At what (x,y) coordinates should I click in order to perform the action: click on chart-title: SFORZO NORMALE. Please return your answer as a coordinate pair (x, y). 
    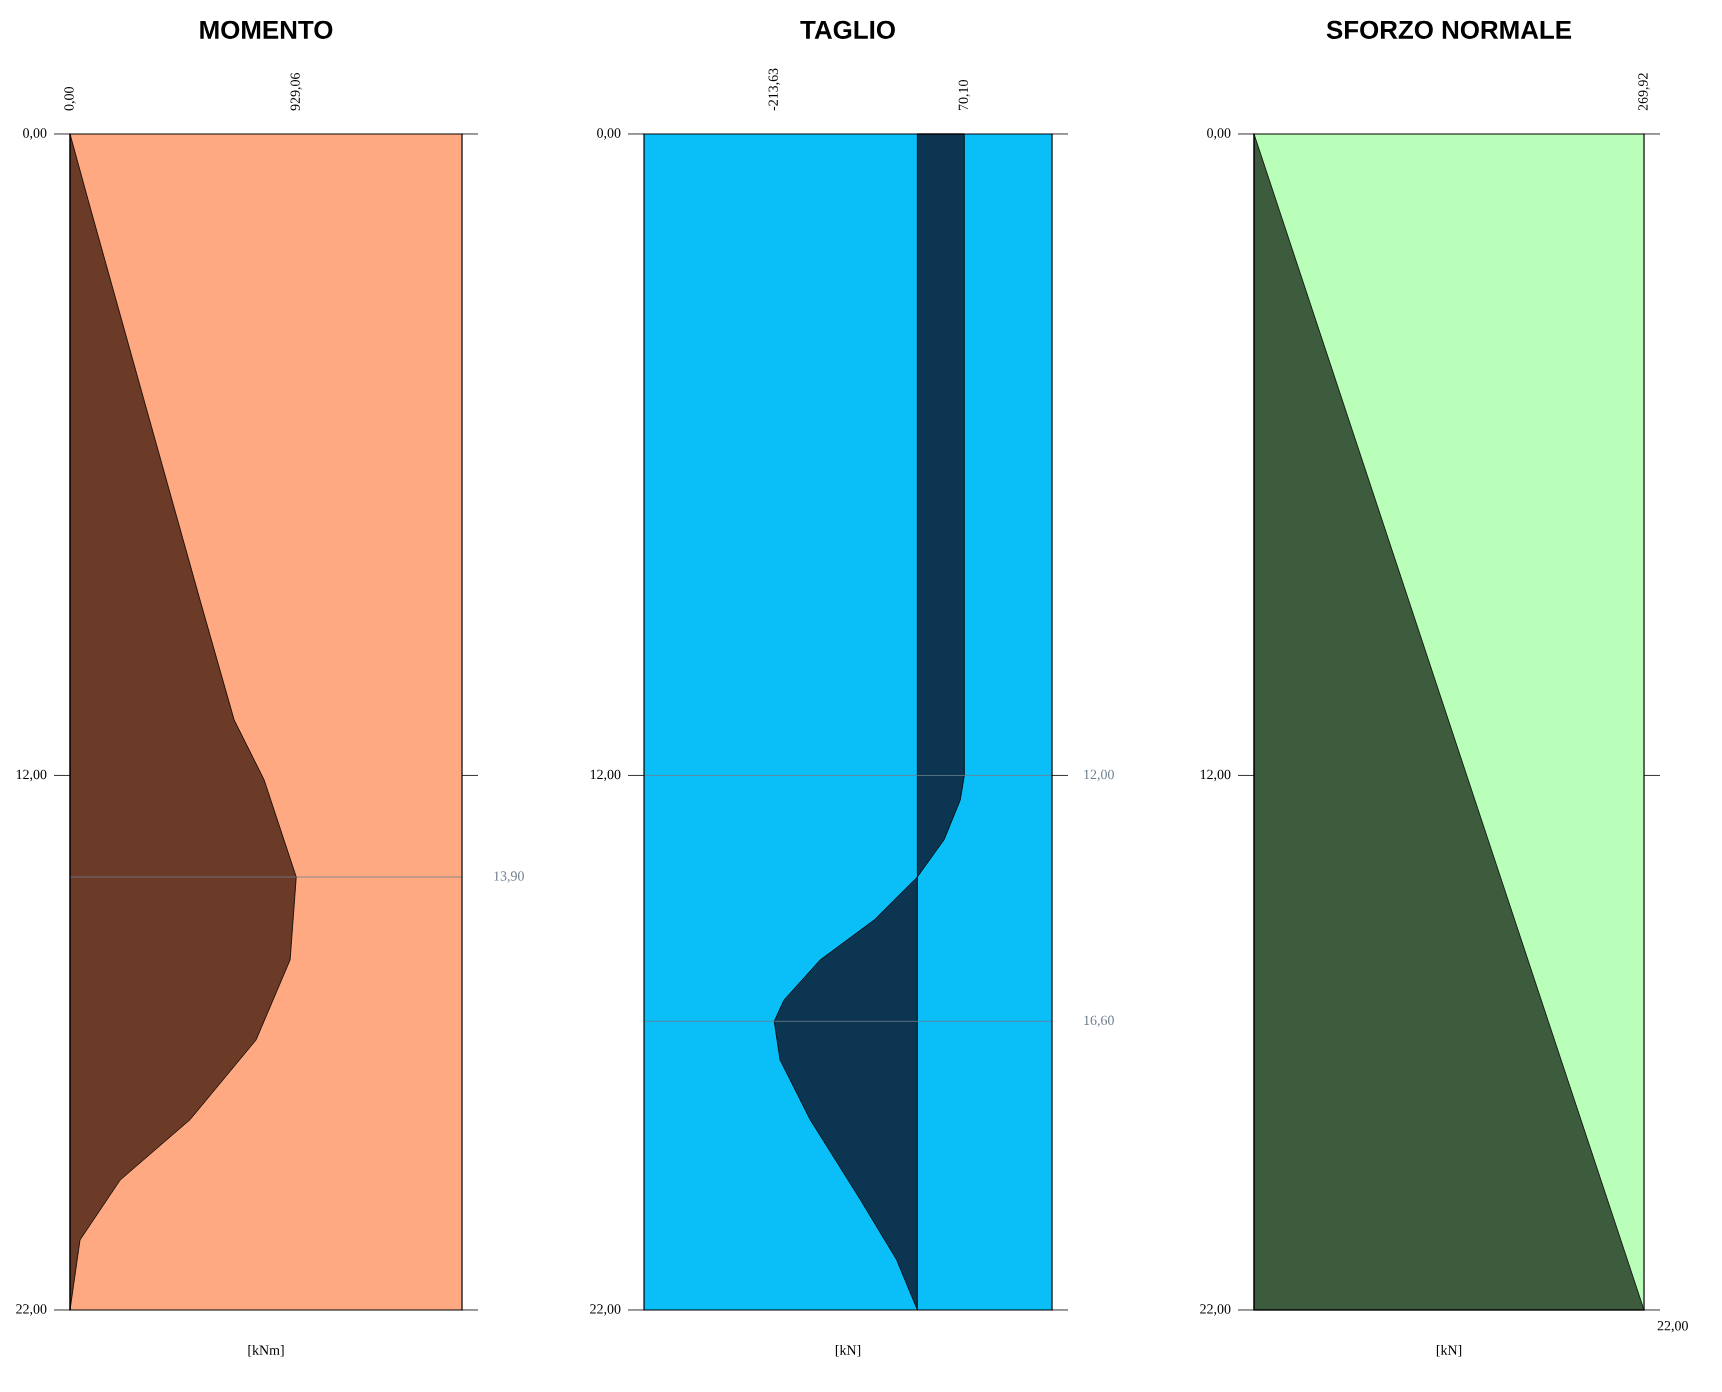
    Looking at the image, I should click on (1449, 29).